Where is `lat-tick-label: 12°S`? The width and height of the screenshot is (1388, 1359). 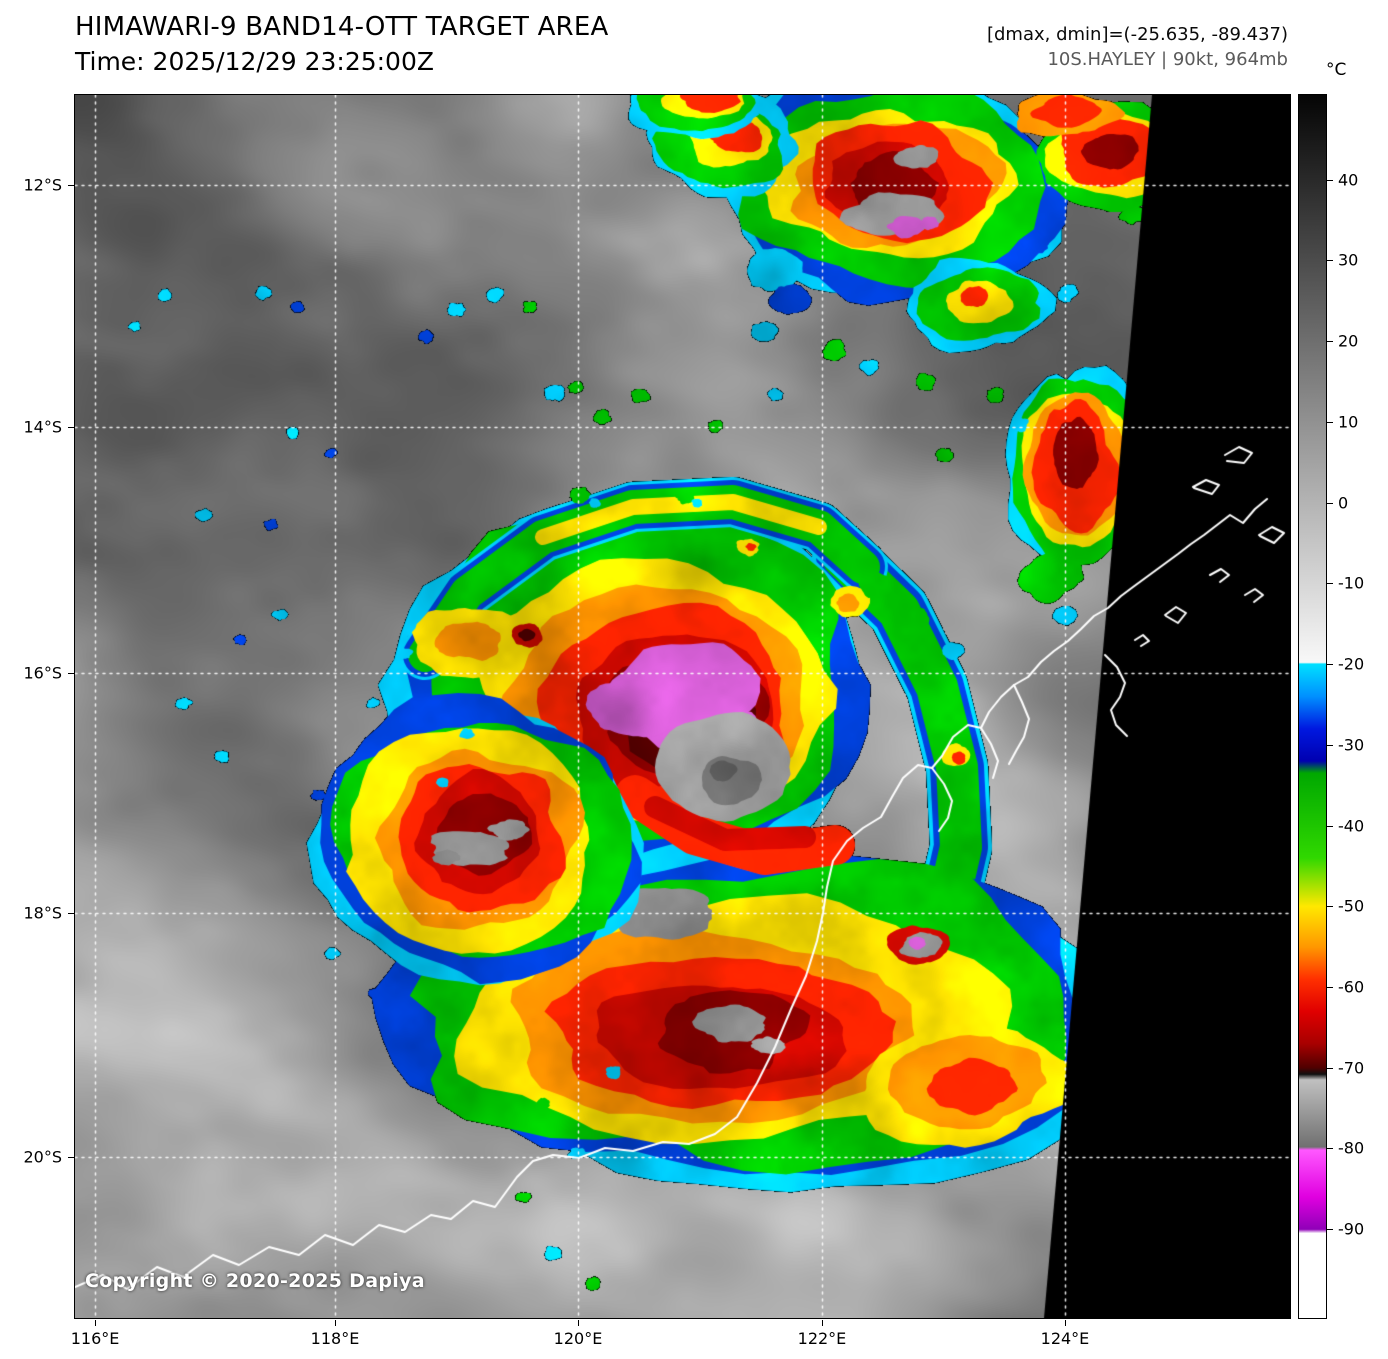 lat-tick-label: 12°S is located at coordinates (42, 185).